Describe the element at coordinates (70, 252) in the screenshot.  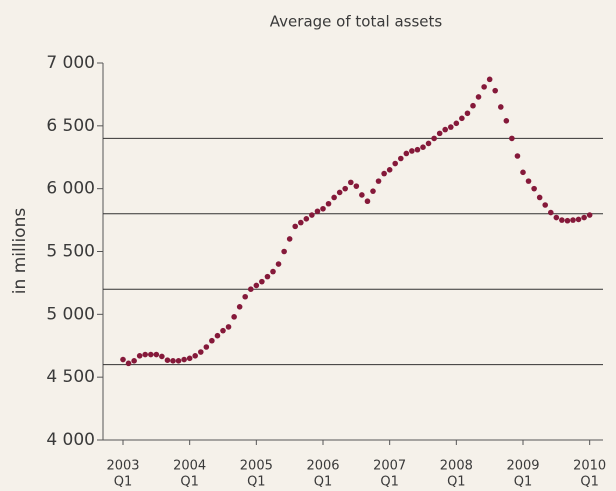
I see `y-tick-label: 5 500` at that location.